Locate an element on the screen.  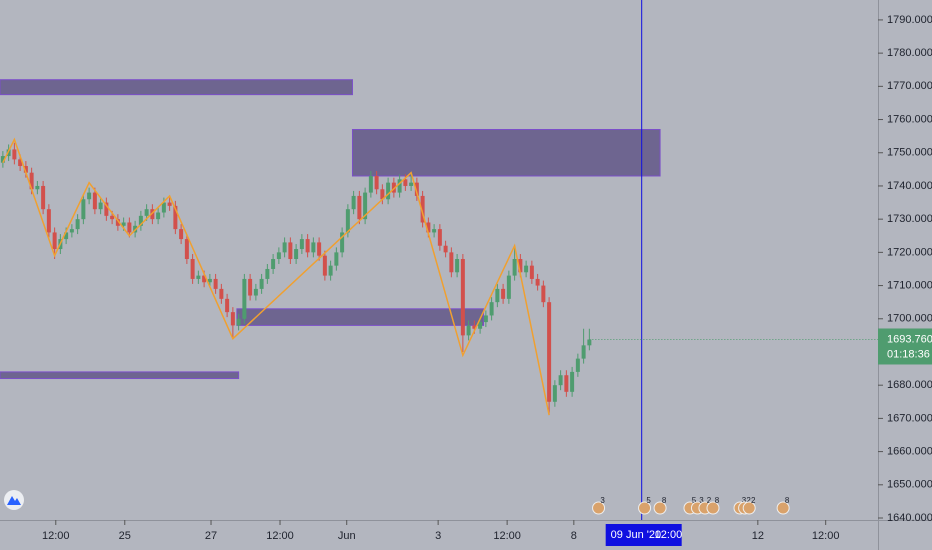
y-tick-label: 1660.0000 is located at coordinates (909, 452).